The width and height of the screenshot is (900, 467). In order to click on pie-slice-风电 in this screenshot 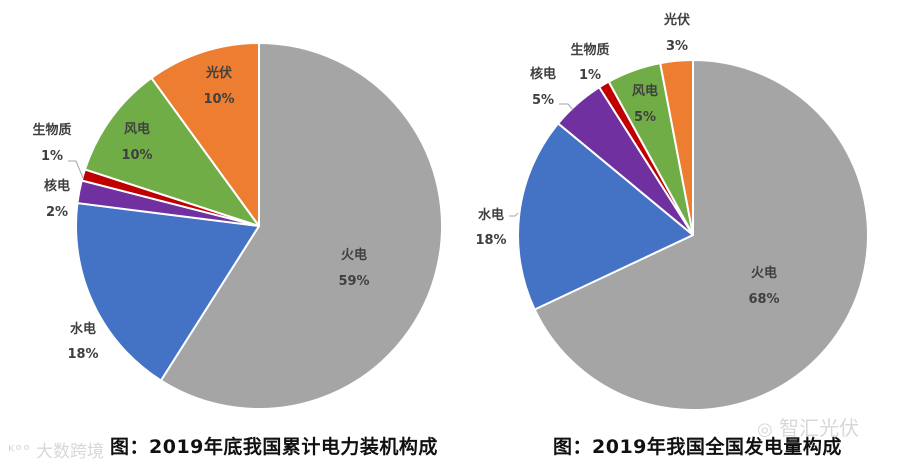, I will do `click(171, 151)`.